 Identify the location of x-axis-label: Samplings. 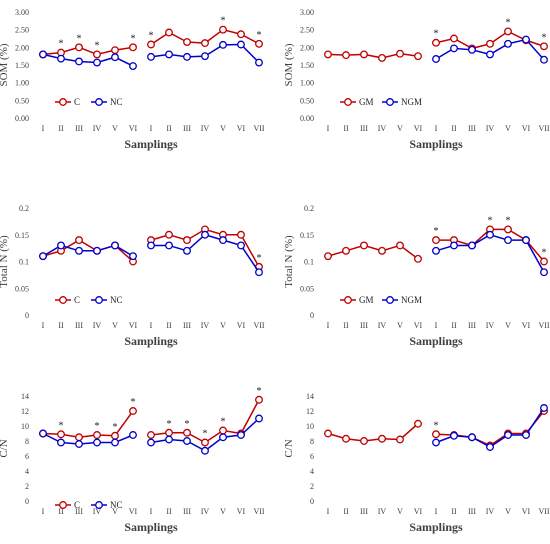
(151, 341).